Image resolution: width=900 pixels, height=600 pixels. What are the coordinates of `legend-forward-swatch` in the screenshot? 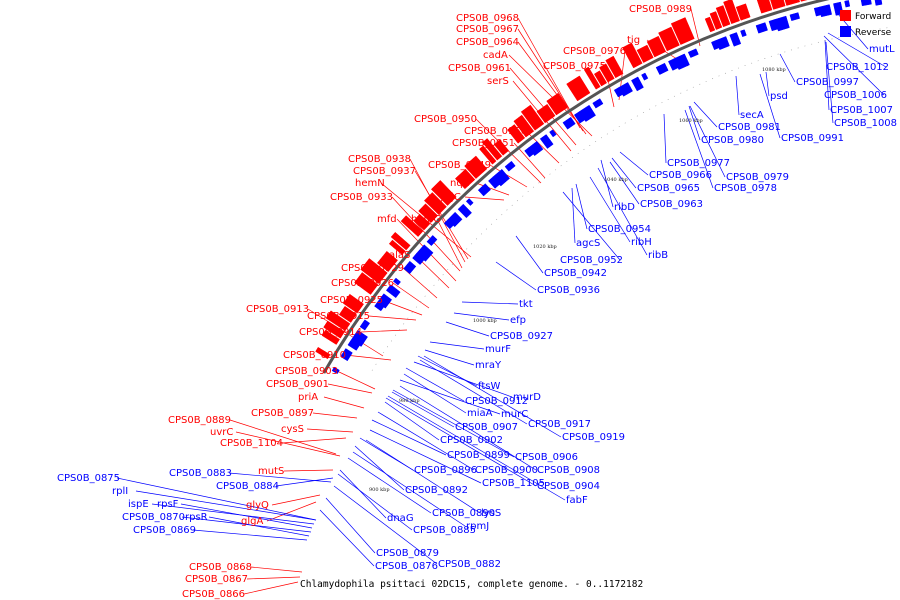 It's located at (845, 15).